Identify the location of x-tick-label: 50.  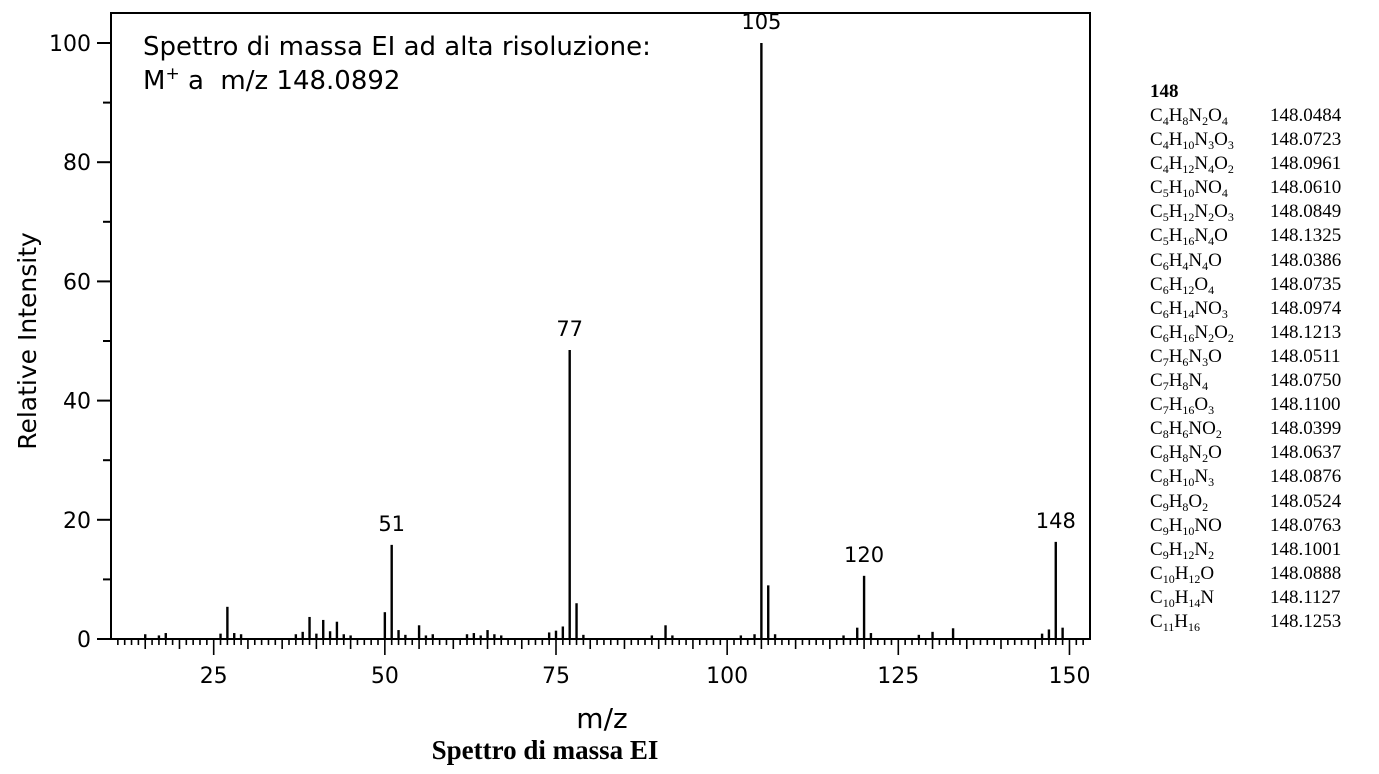
(385, 676).